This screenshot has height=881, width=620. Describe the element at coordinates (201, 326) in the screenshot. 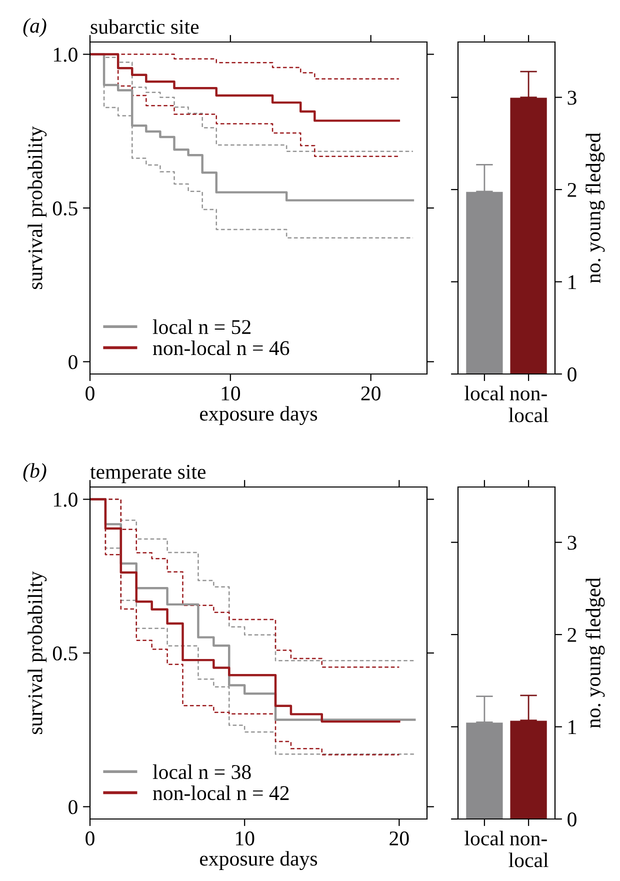

I see `legend-label: local n = 52` at that location.